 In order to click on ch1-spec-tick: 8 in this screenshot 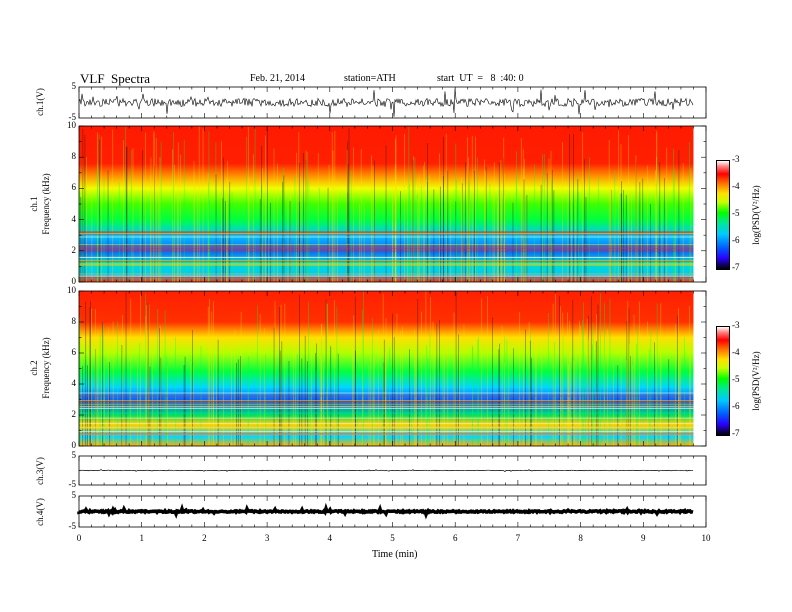, I will do `click(74, 156)`.